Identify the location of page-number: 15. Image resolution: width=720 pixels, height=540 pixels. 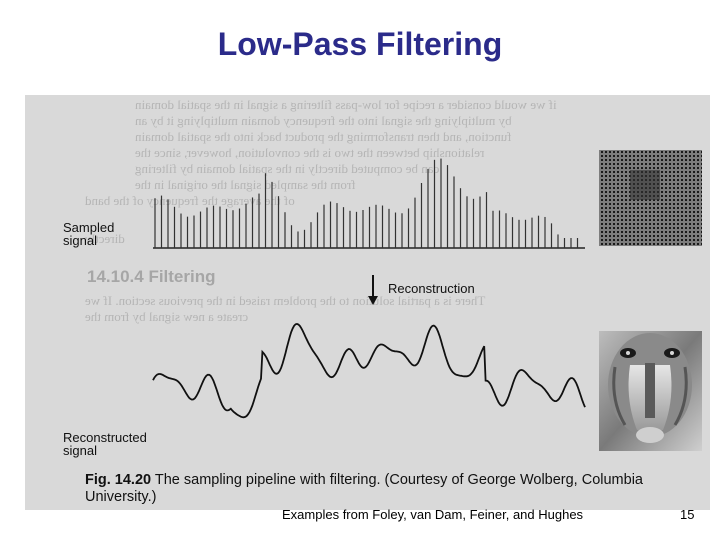
(687, 514).